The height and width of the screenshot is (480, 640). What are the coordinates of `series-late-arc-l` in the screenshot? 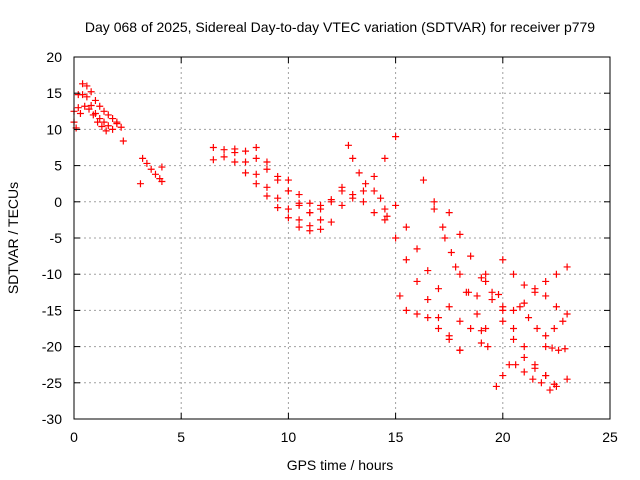 It's located at (555, 348).